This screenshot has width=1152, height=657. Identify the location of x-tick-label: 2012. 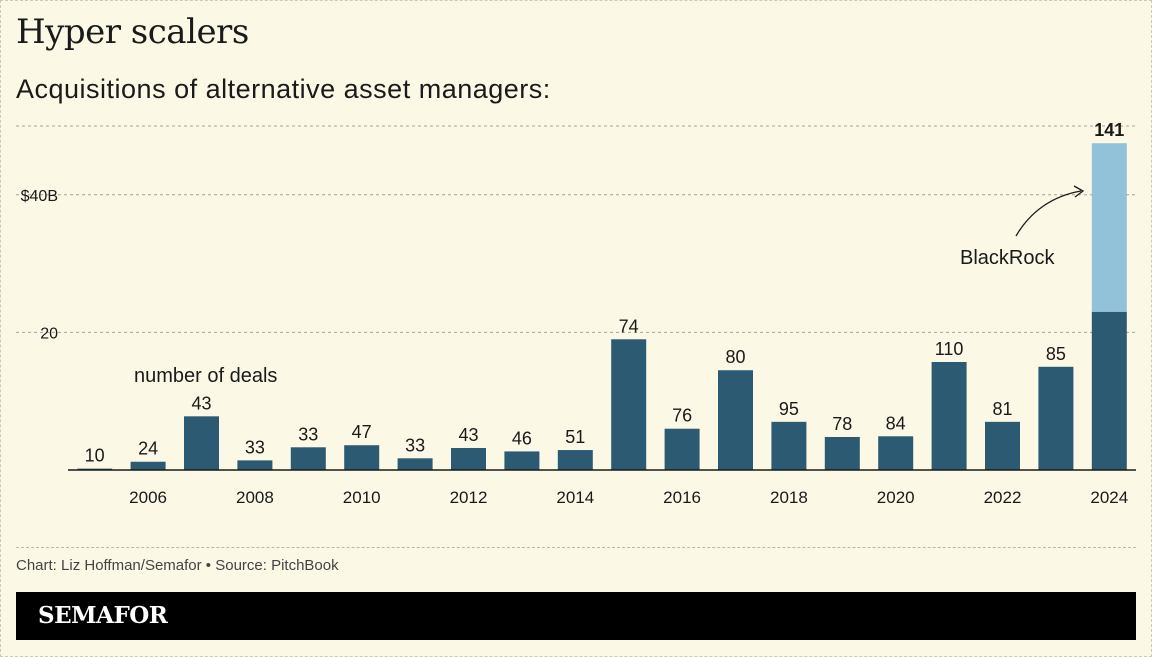
(469, 497).